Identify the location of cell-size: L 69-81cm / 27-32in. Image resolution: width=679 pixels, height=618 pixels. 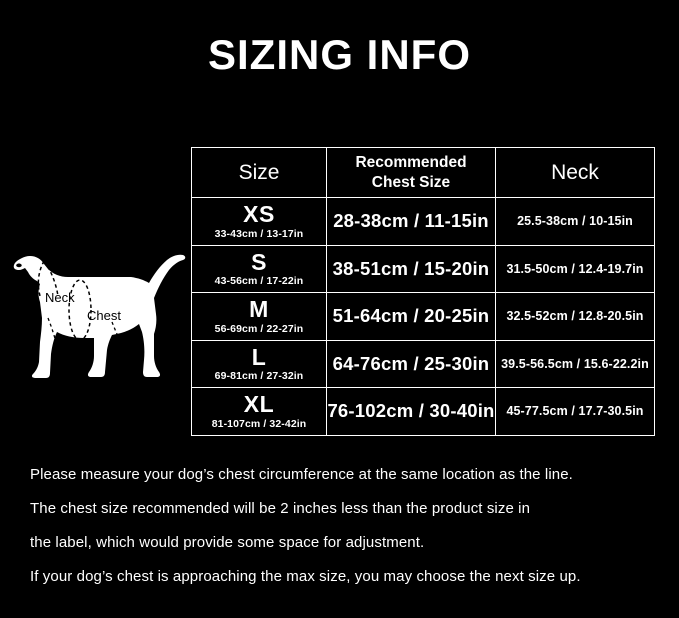
(259, 363).